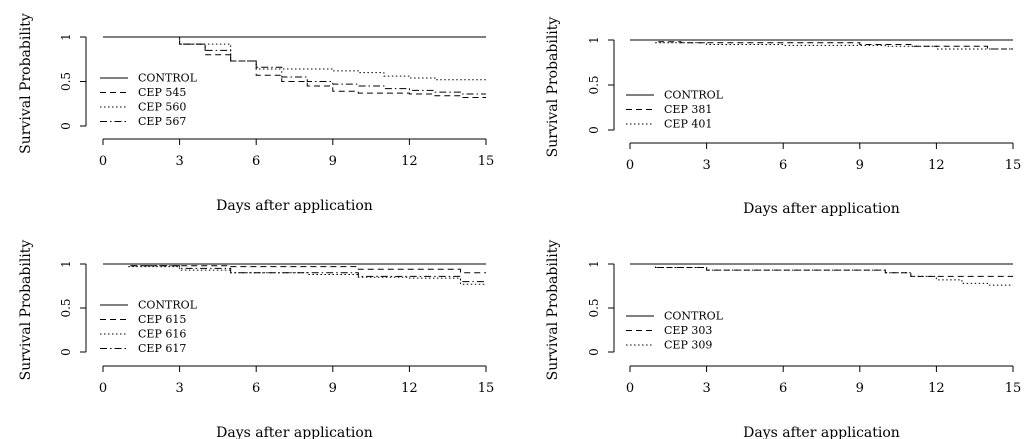  Describe the element at coordinates (162, 121) in the screenshot. I see `legend-label: CEP 567` at that location.